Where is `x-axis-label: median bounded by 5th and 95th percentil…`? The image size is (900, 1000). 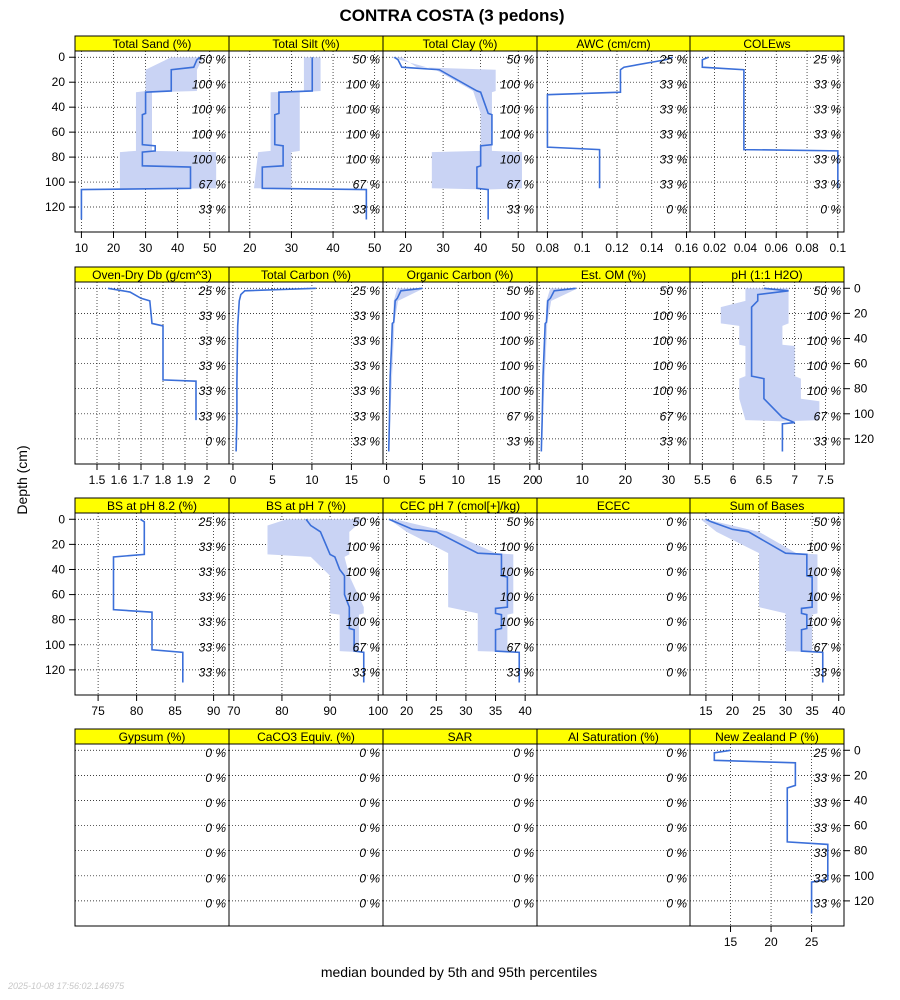 x-axis-label: median bounded by 5th and 95th percentil… is located at coordinates (459, 972).